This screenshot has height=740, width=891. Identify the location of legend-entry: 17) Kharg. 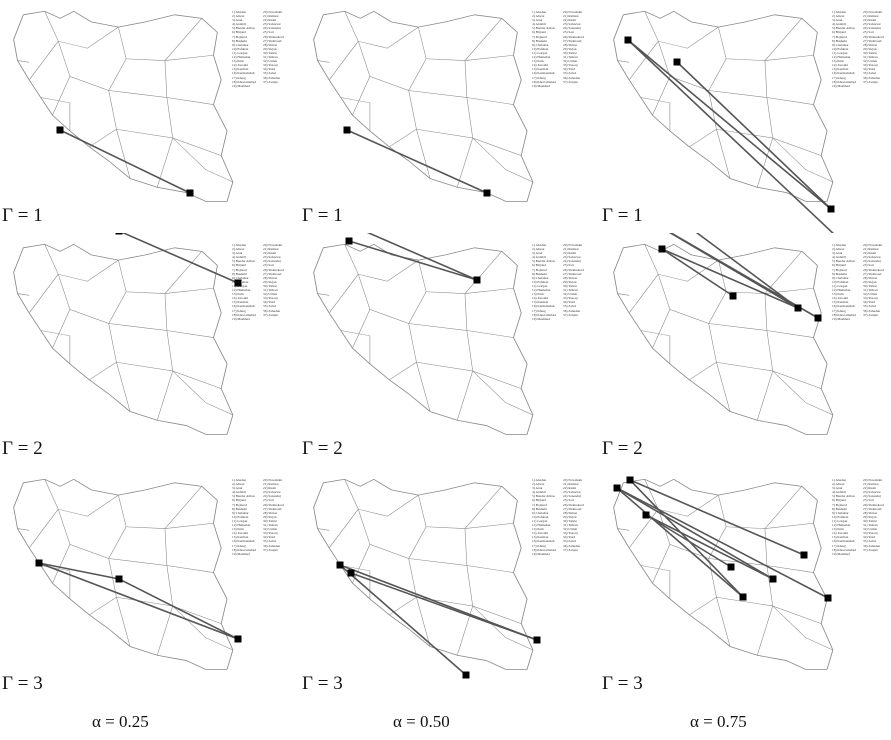
(239, 310).